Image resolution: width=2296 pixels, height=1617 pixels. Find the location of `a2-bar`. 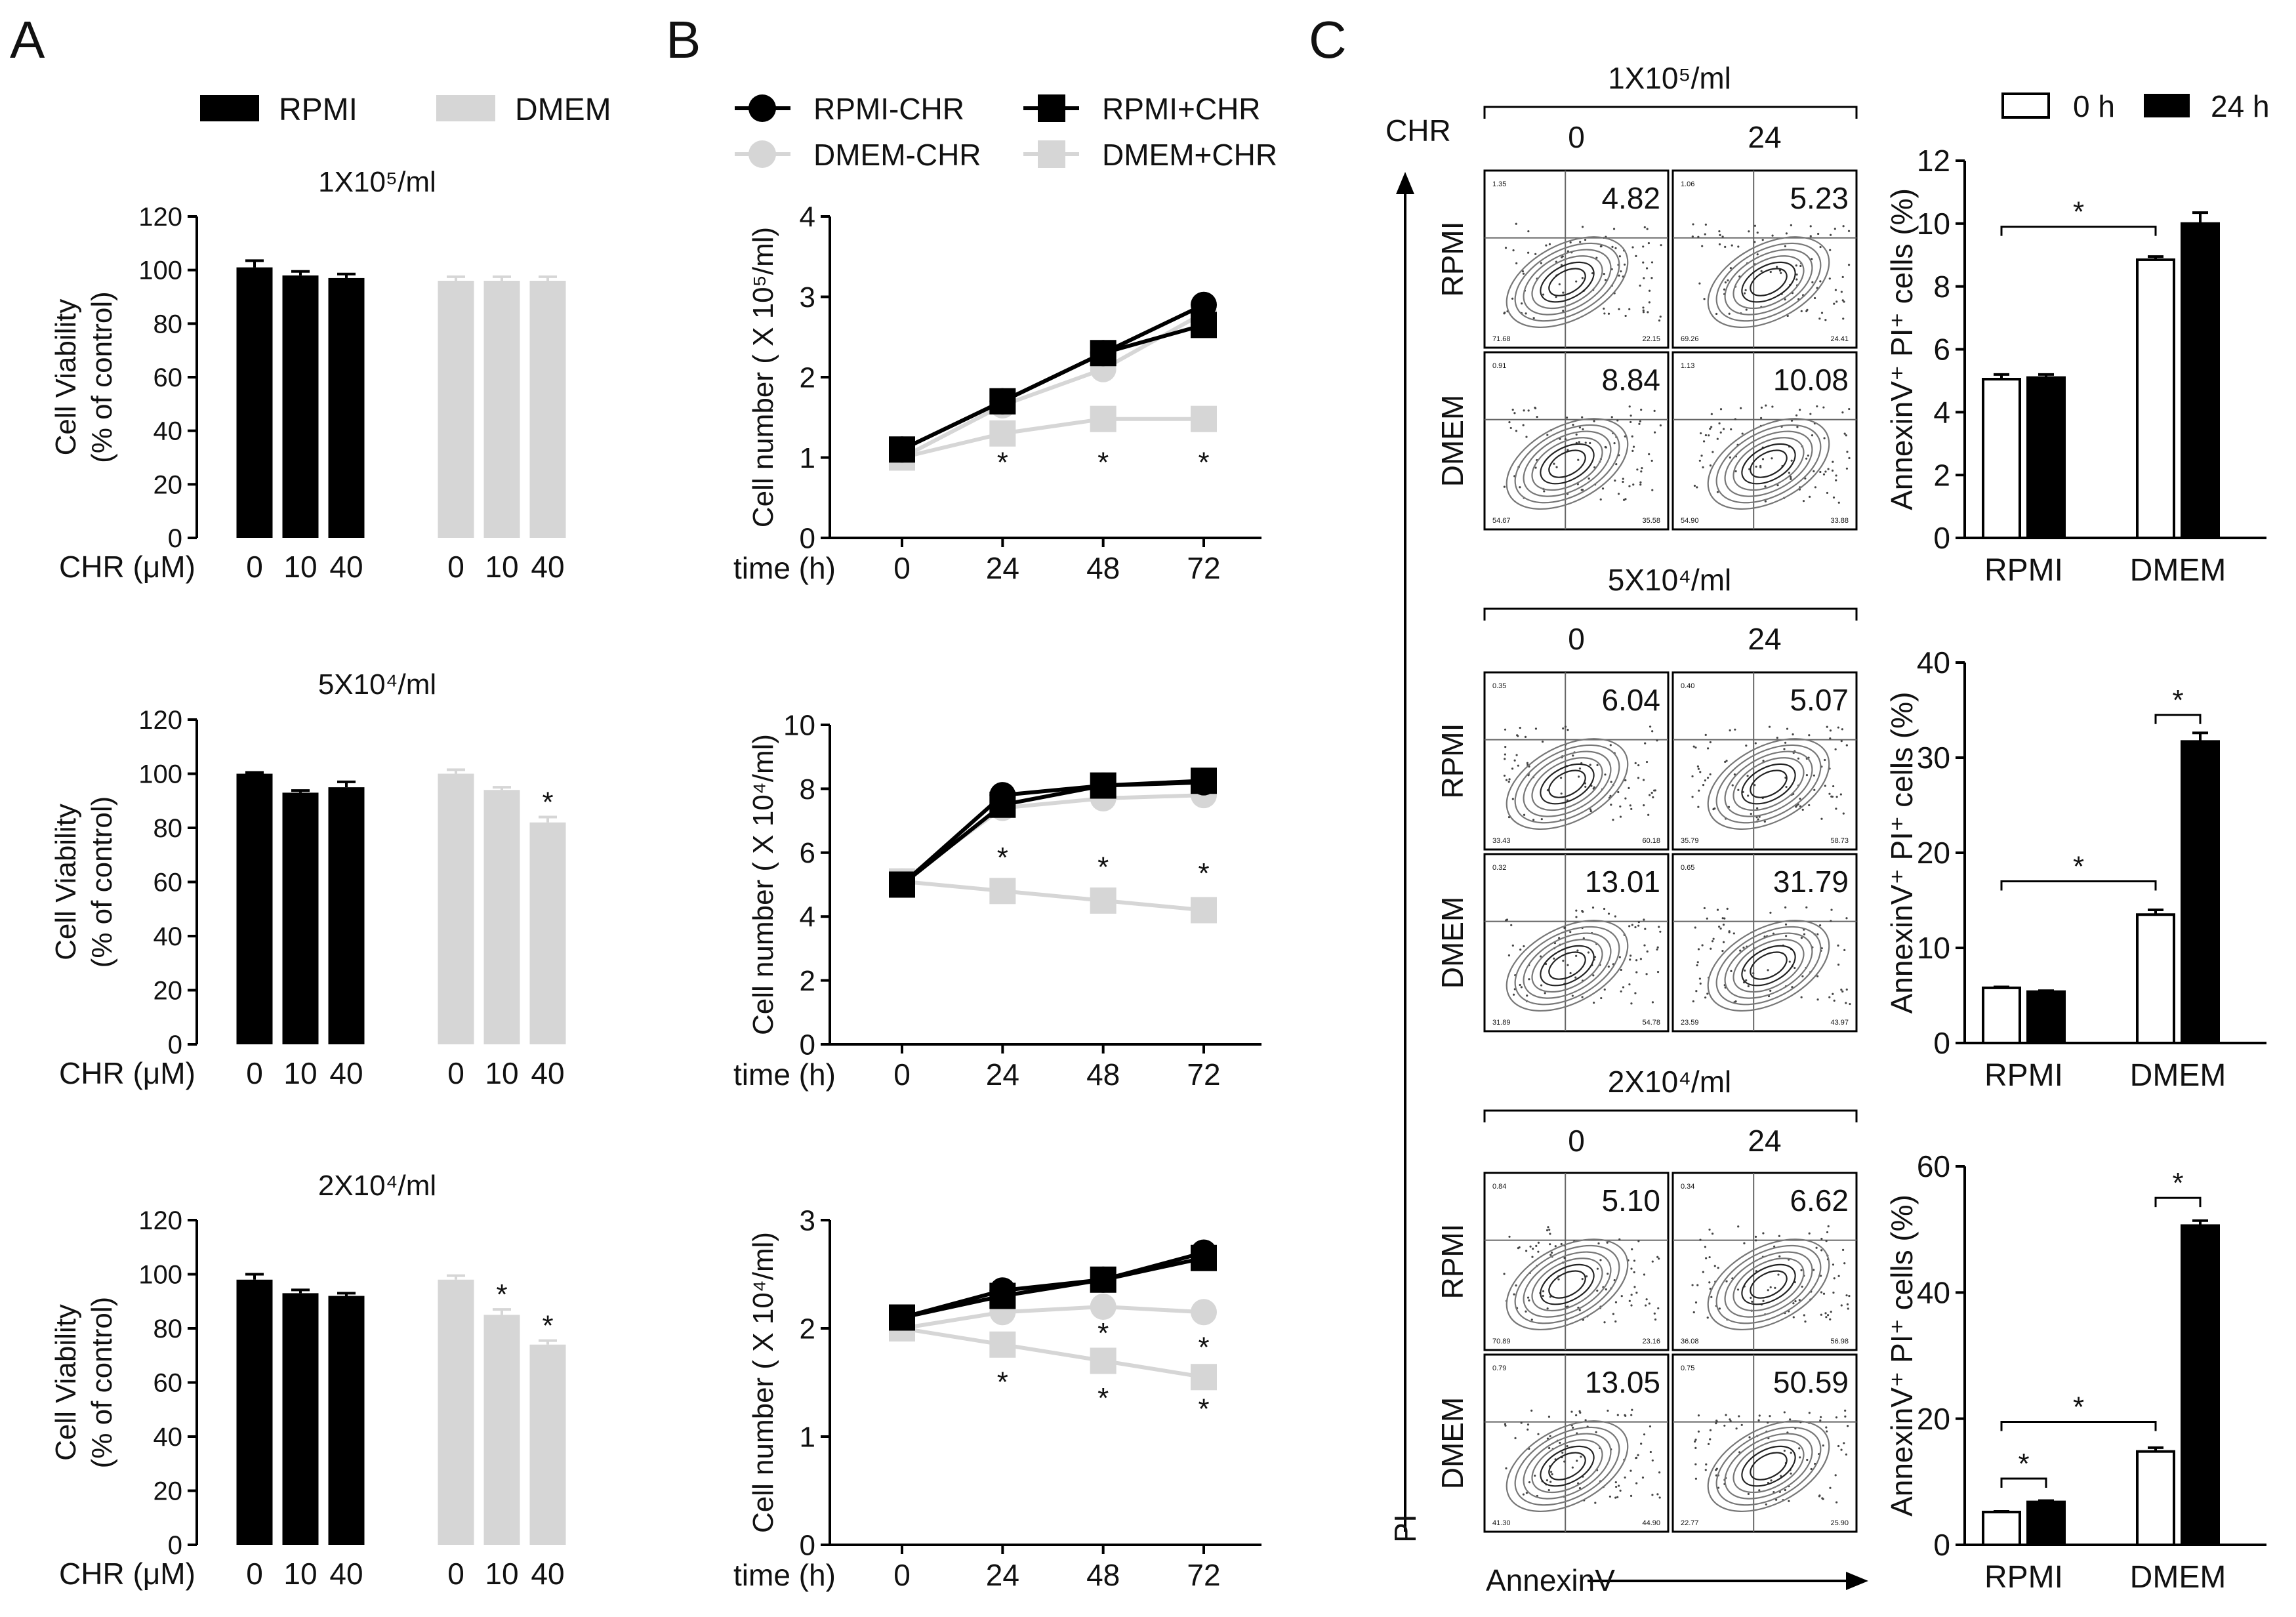

a2-bar is located at coordinates (547, 933).